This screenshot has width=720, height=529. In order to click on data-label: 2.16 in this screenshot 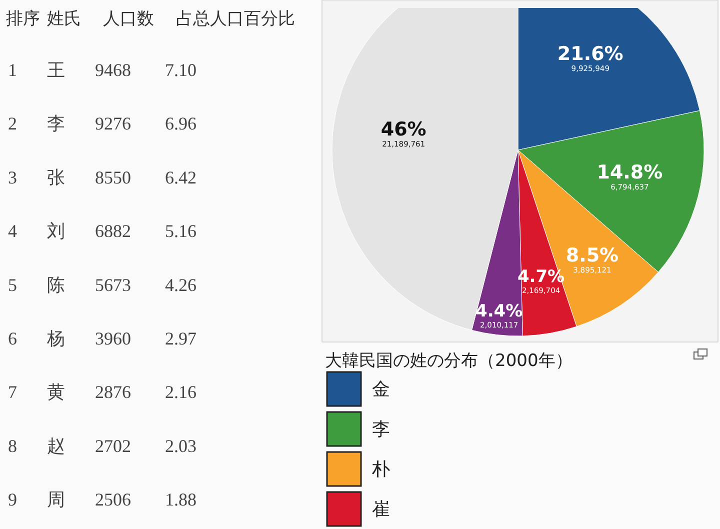, I will do `click(180, 392)`.